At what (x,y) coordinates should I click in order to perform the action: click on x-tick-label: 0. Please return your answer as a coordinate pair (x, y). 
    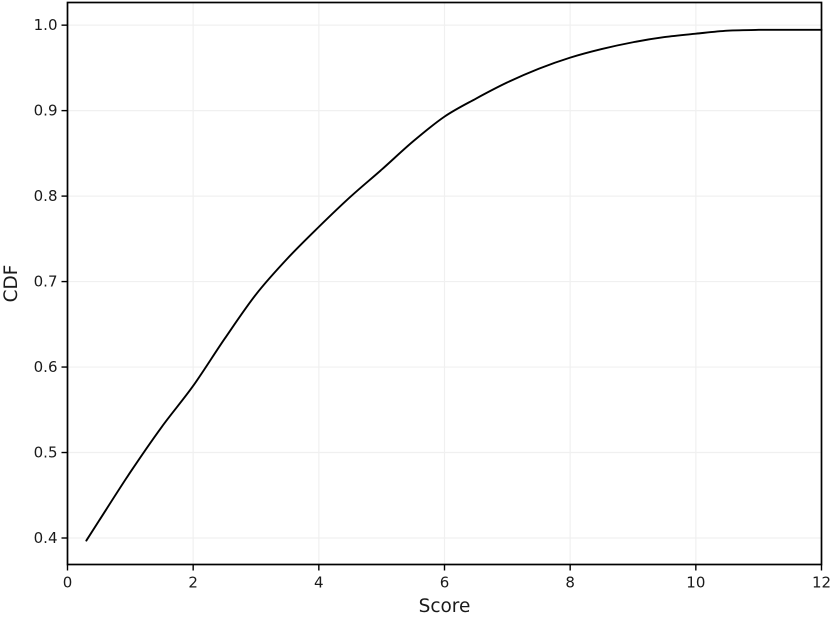
    Looking at the image, I should click on (68, 583).